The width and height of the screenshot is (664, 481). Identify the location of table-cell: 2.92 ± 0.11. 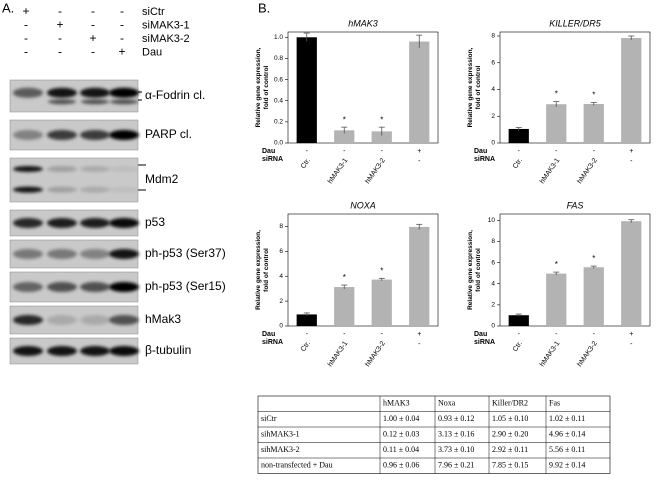
(510, 449).